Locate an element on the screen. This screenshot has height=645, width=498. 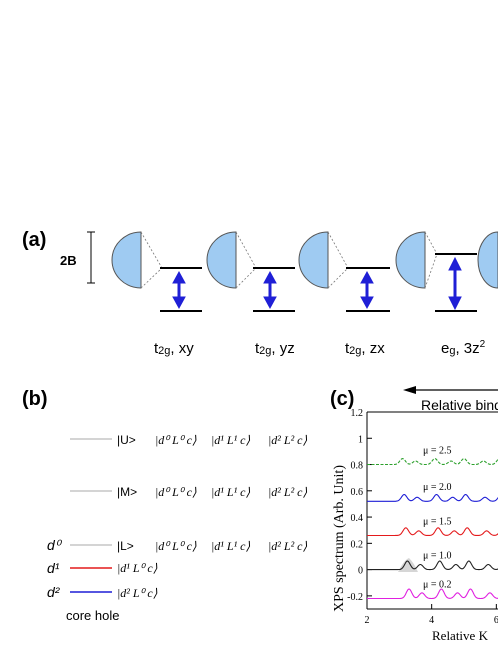
series-label: μ = 0.2 is located at coordinates (437, 584).